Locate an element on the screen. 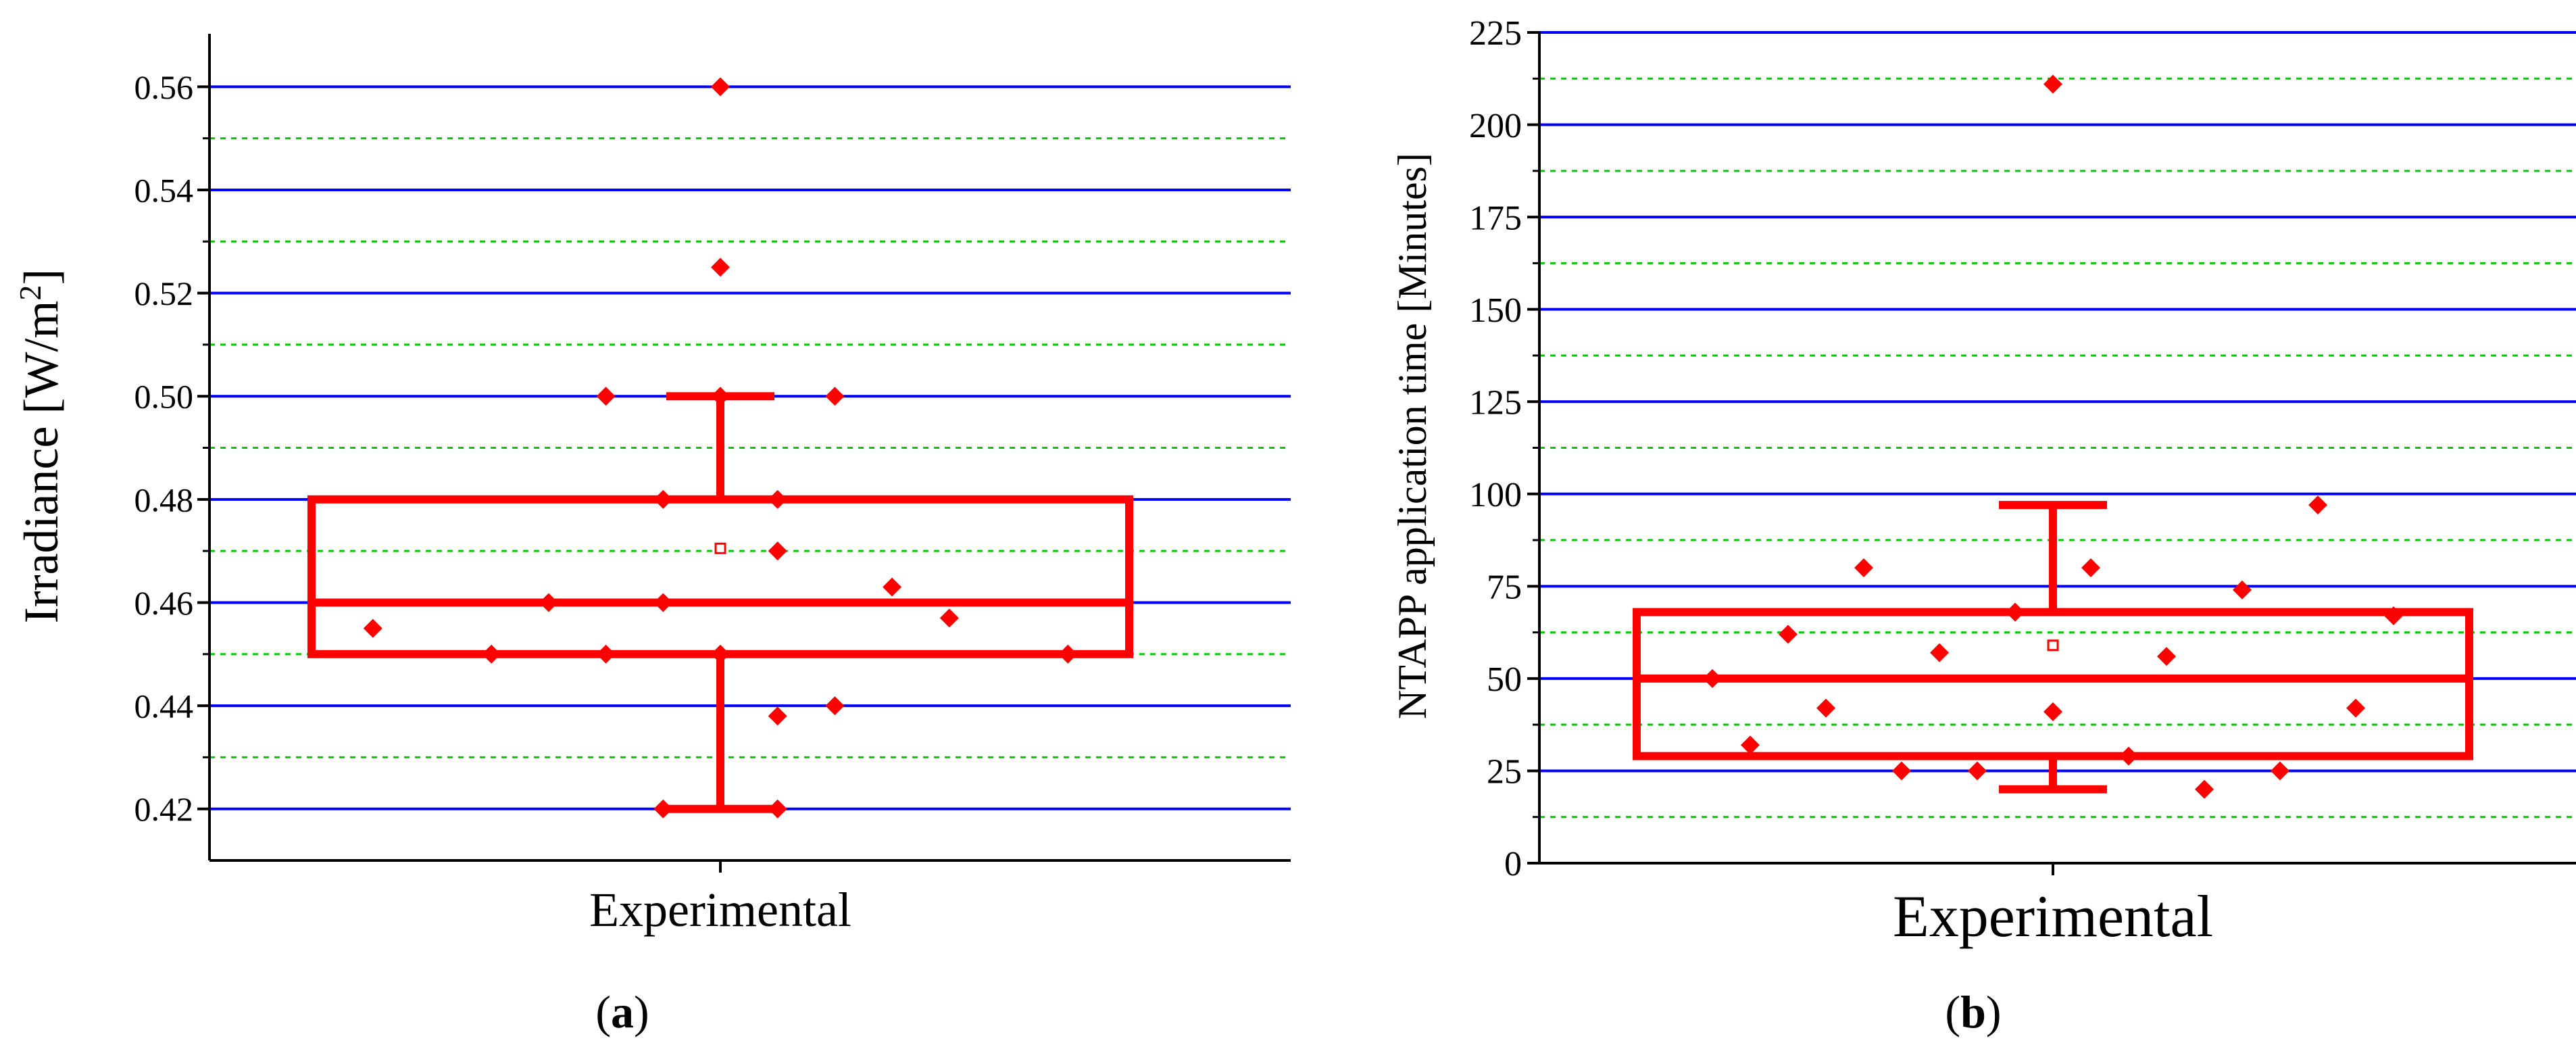  panel-a-iqr-box is located at coordinates (720, 577).